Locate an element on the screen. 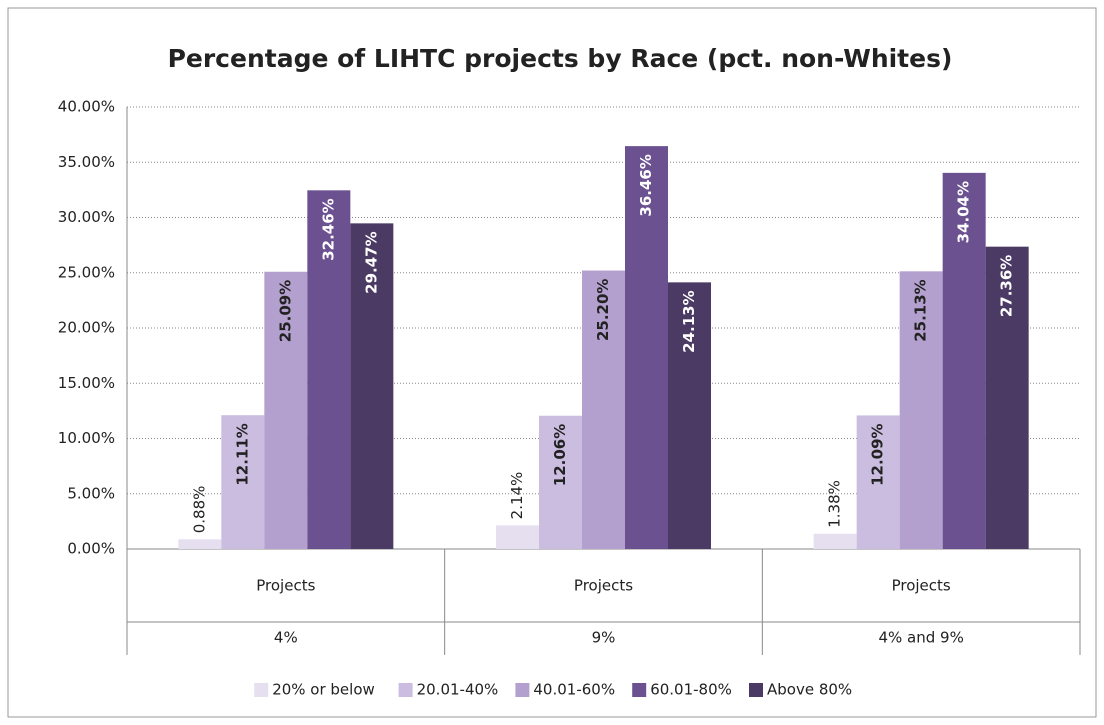  y-tick-label: 20.00% is located at coordinates (86, 328).